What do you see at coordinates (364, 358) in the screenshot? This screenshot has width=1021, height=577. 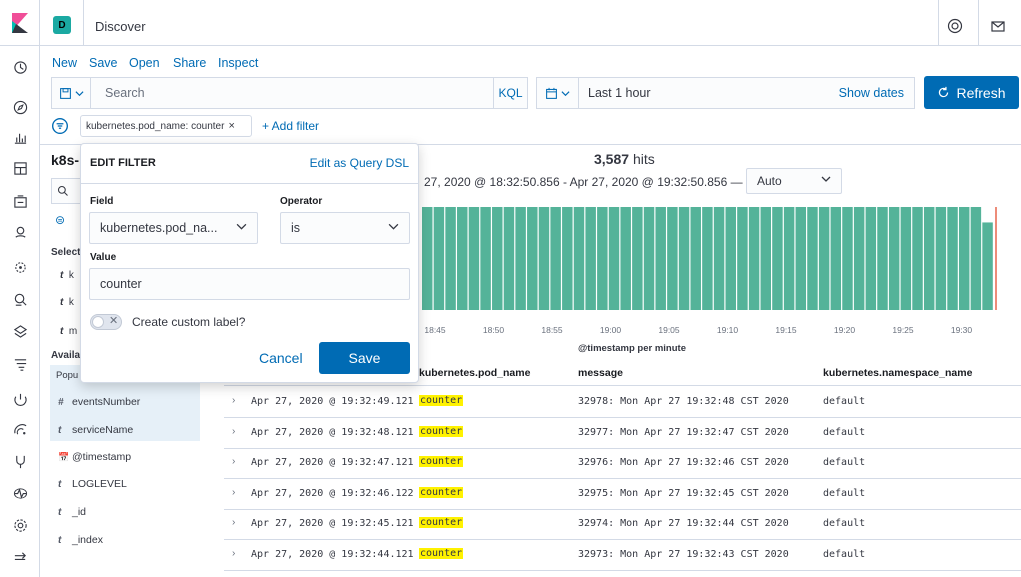 I see `save-filter-button: Save` at bounding box center [364, 358].